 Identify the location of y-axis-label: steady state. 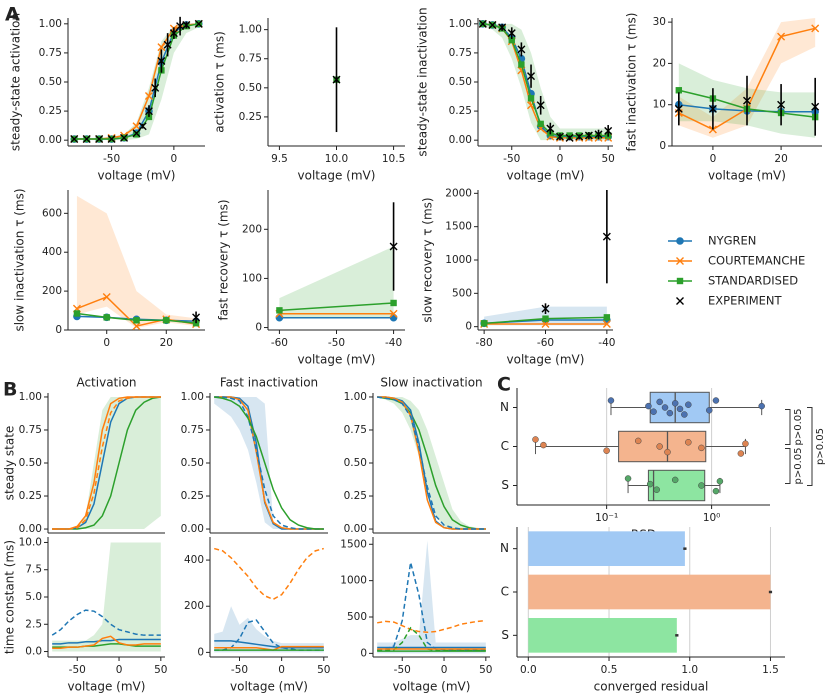
(10, 463).